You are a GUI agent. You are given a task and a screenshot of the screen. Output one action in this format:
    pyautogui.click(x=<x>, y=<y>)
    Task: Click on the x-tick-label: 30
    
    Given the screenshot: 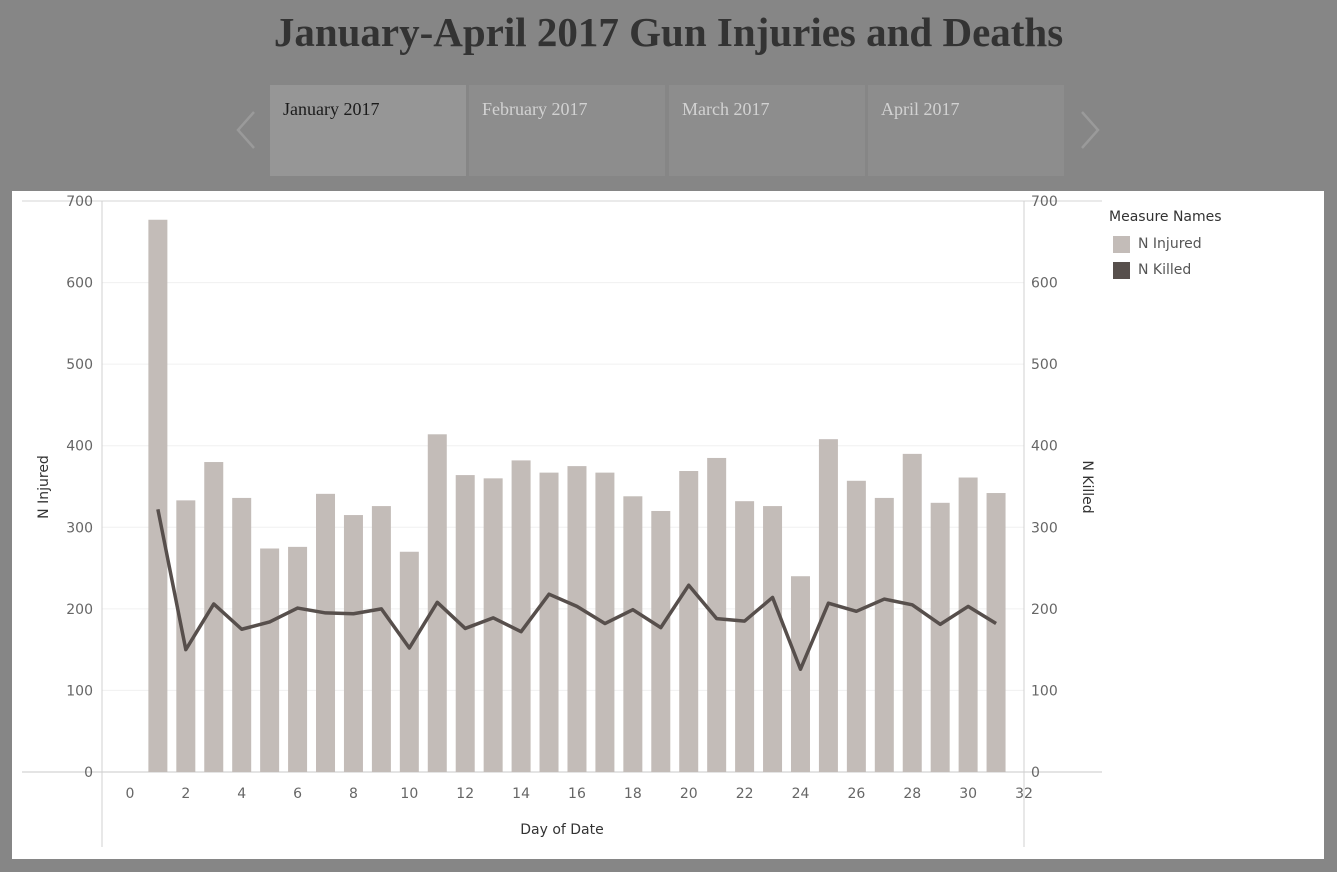 What is the action you would take?
    pyautogui.click(x=968, y=794)
    